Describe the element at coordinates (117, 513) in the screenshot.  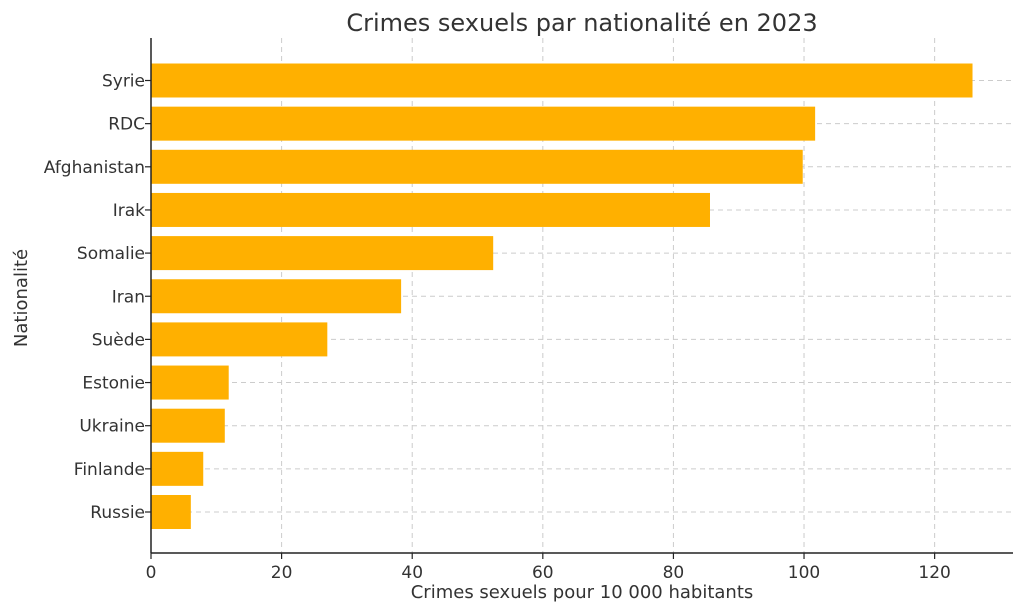
I see `y-tick-label: Russie` at that location.